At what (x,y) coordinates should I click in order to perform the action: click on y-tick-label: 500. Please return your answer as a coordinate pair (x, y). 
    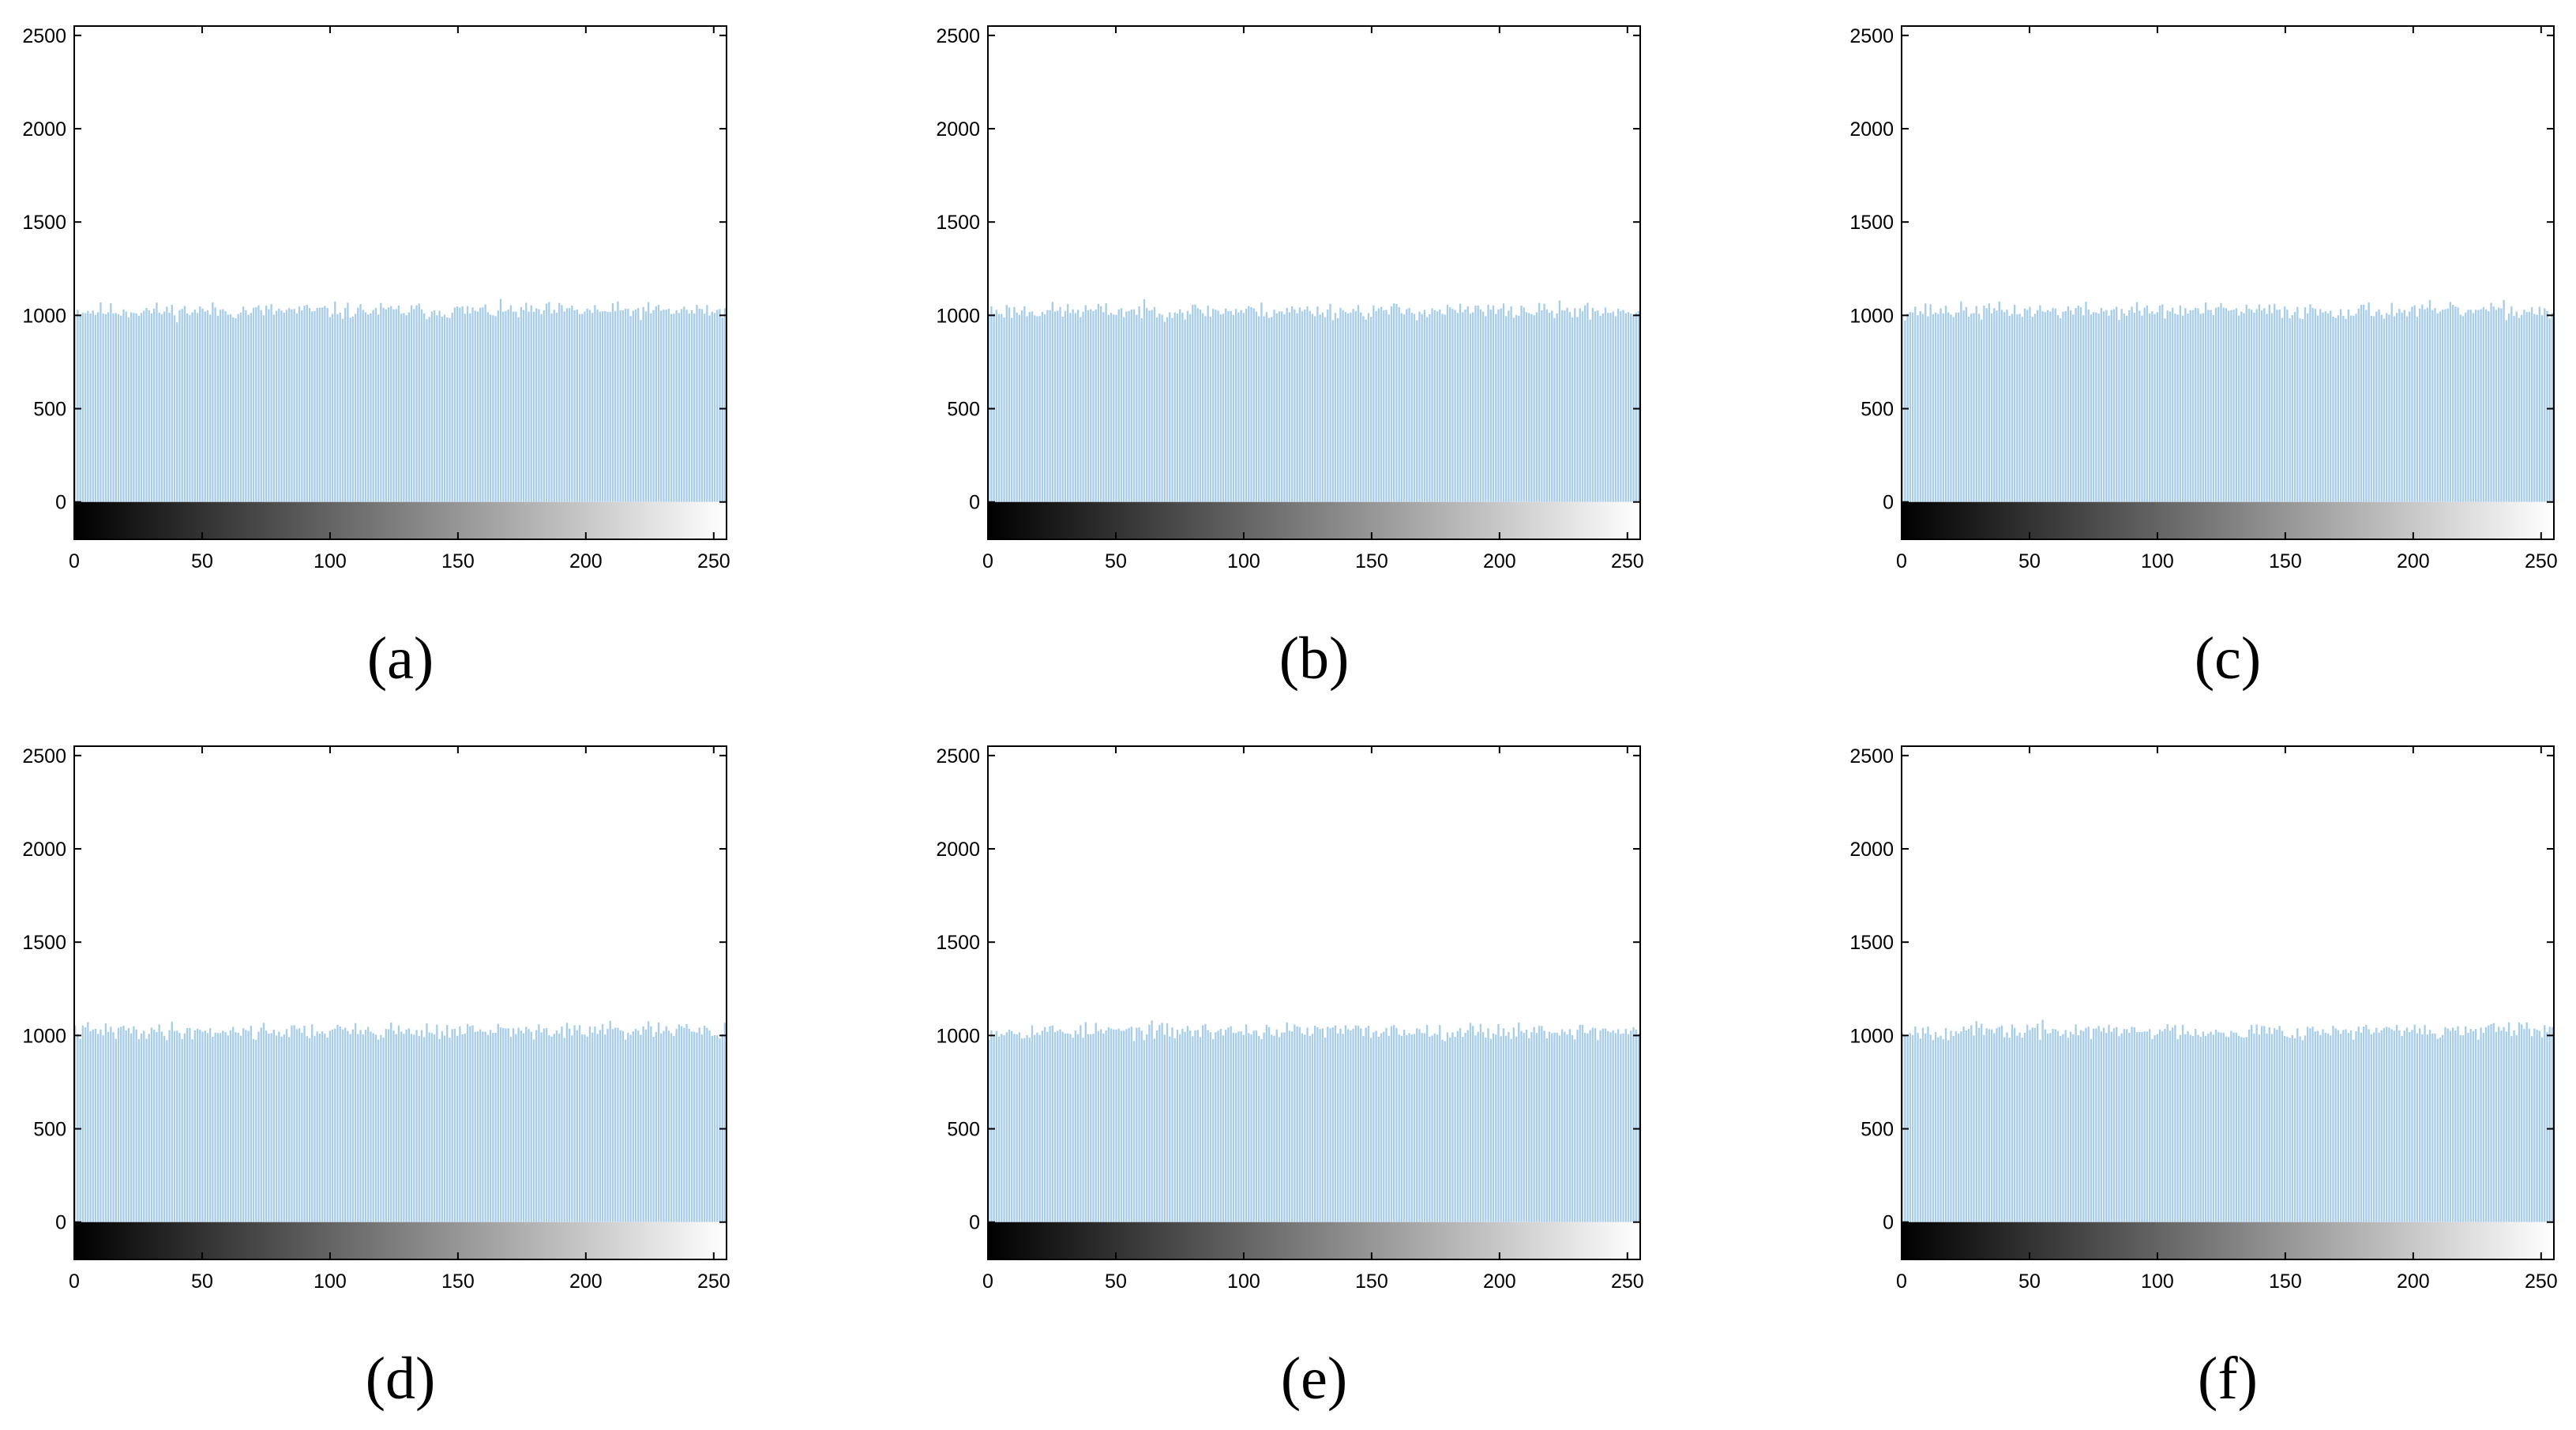
    Looking at the image, I should click on (49, 1130).